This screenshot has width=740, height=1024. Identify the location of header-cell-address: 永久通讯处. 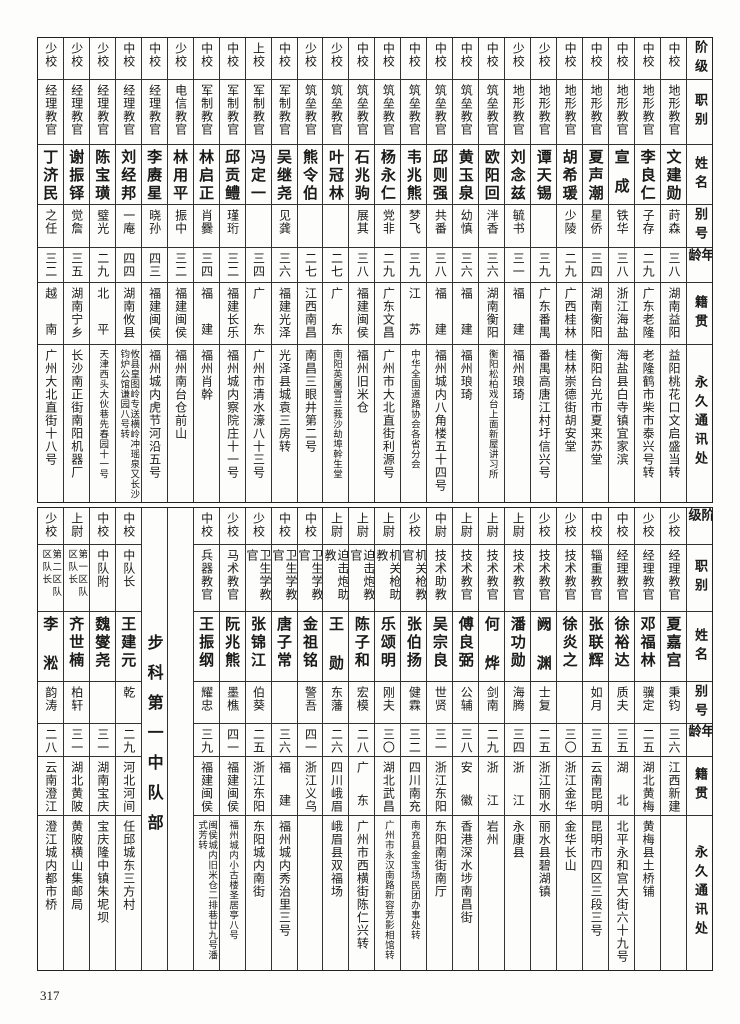
(699, 892).